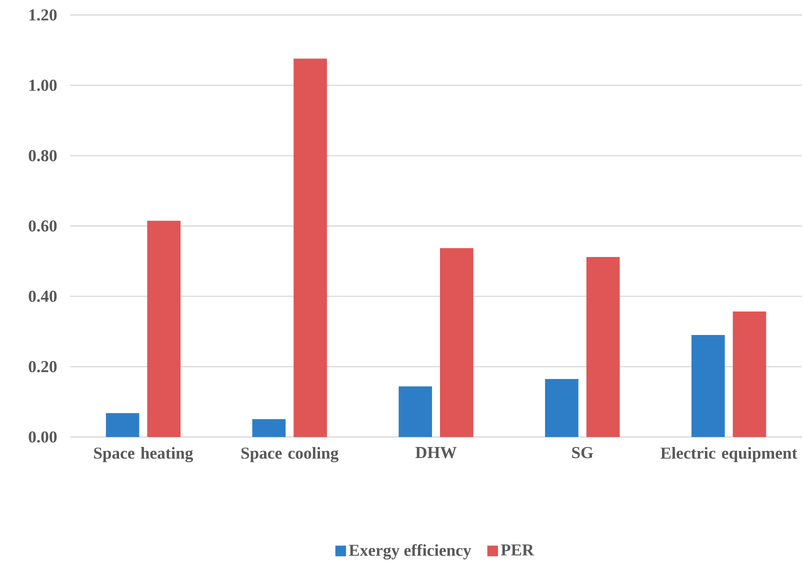  What do you see at coordinates (290, 454) in the screenshot?
I see `x-tick-label: Space cooling` at bounding box center [290, 454].